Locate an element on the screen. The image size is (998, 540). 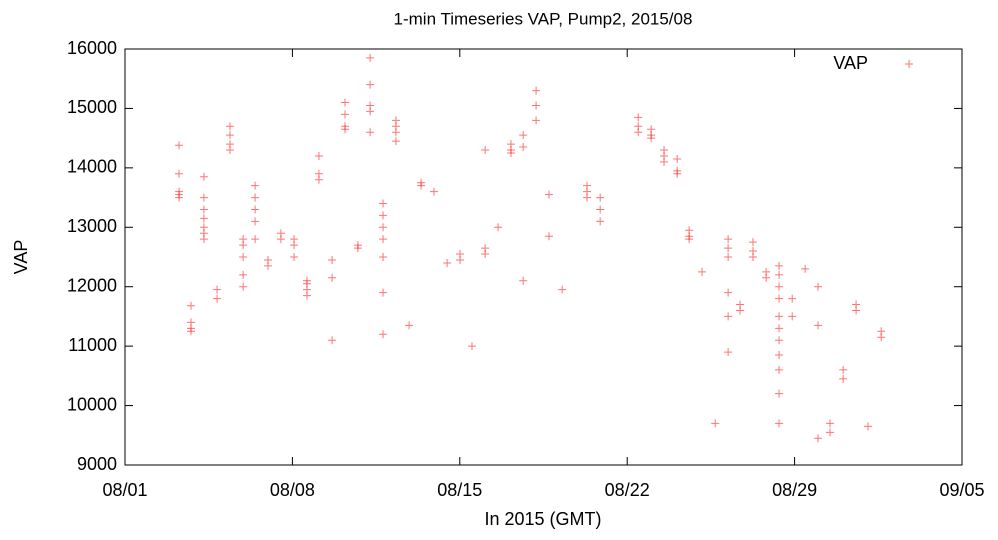
y-axis-label: VAP is located at coordinates (21, 257).